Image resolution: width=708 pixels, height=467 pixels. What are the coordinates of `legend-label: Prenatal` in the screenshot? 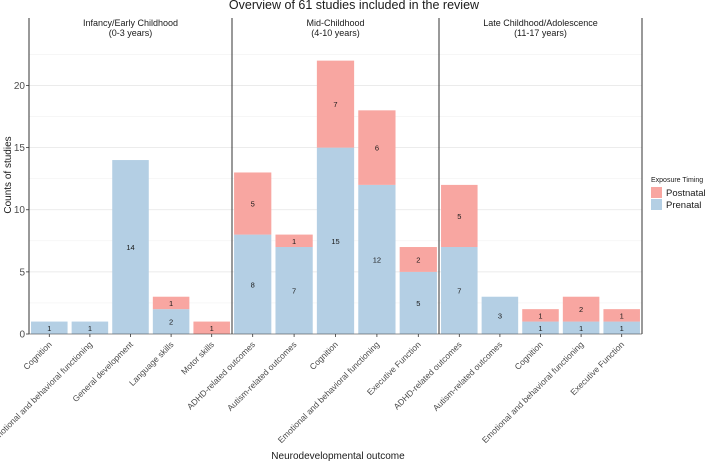 It's located at (683, 205).